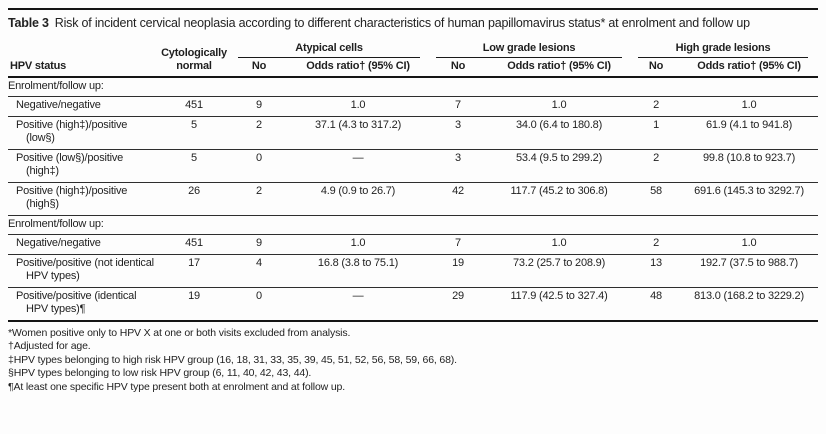 Image resolution: width=826 pixels, height=434 pixels. What do you see at coordinates (559, 166) in the screenshot?
I see `lowgrade-odds-cell: 53.4 (9.5 to 299.2)` at bounding box center [559, 166].